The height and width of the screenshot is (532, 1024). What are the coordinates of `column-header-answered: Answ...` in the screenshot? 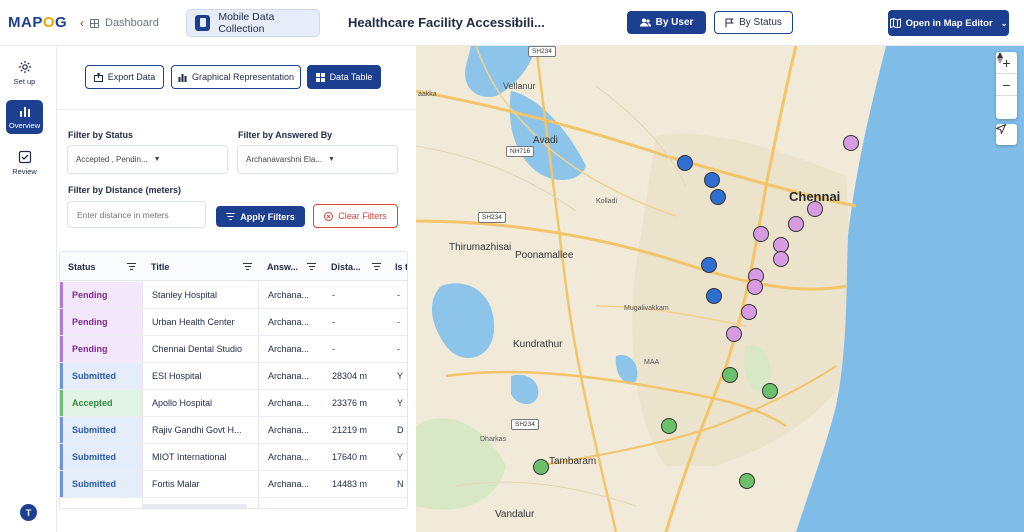 It's located at (290, 266).